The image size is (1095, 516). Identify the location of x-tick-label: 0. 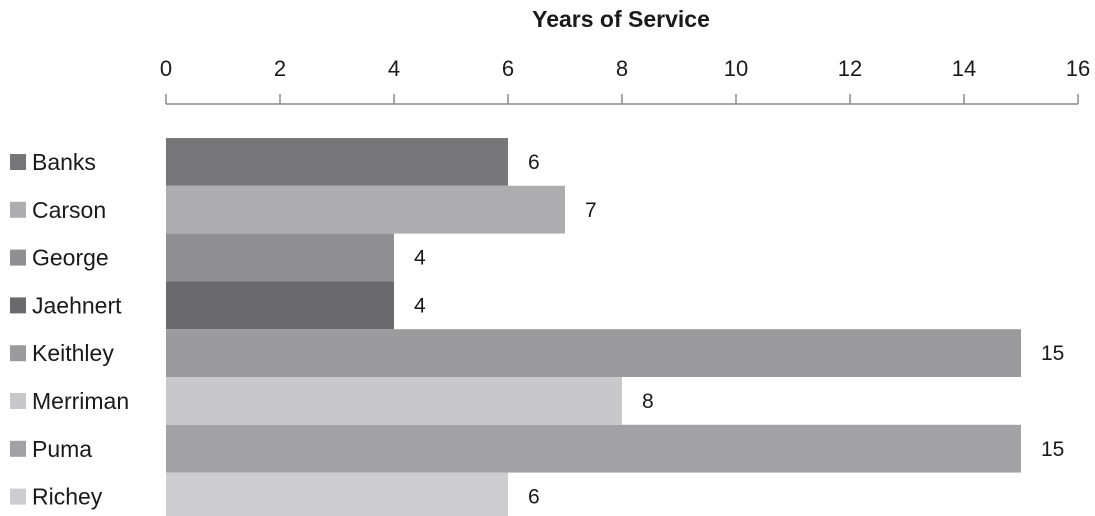
(166, 68).